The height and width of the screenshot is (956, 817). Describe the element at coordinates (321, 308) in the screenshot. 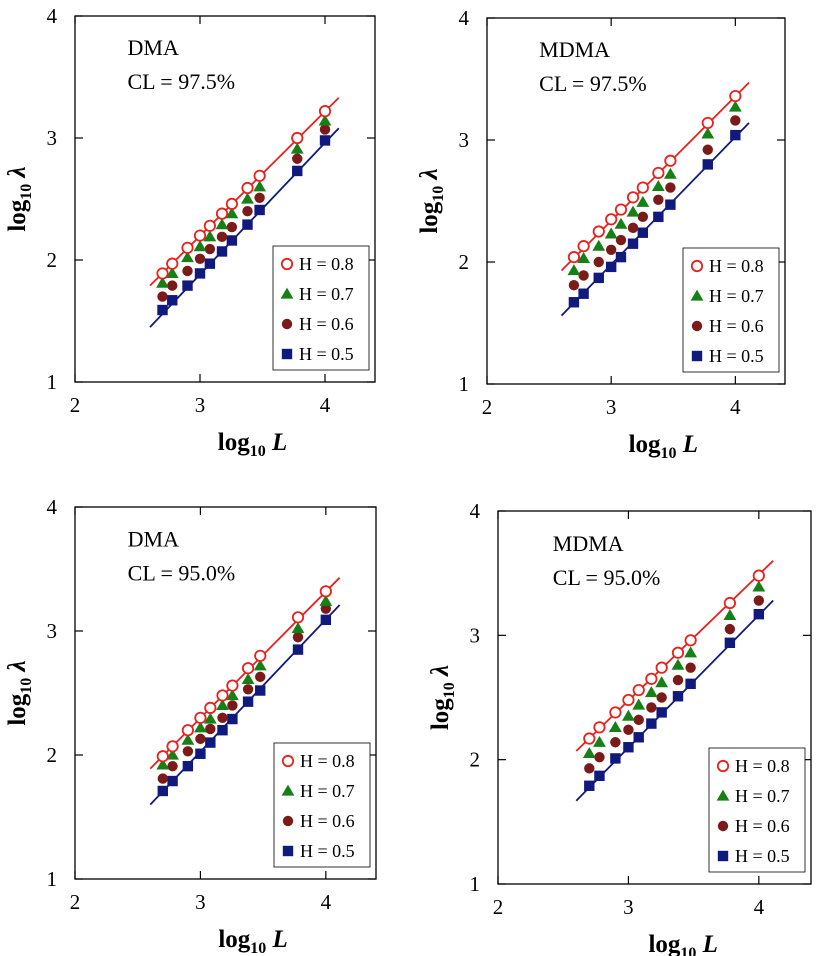

I see `legend: H = 0.8 H = 0.7 H = 0.6 H = 0.5` at that location.